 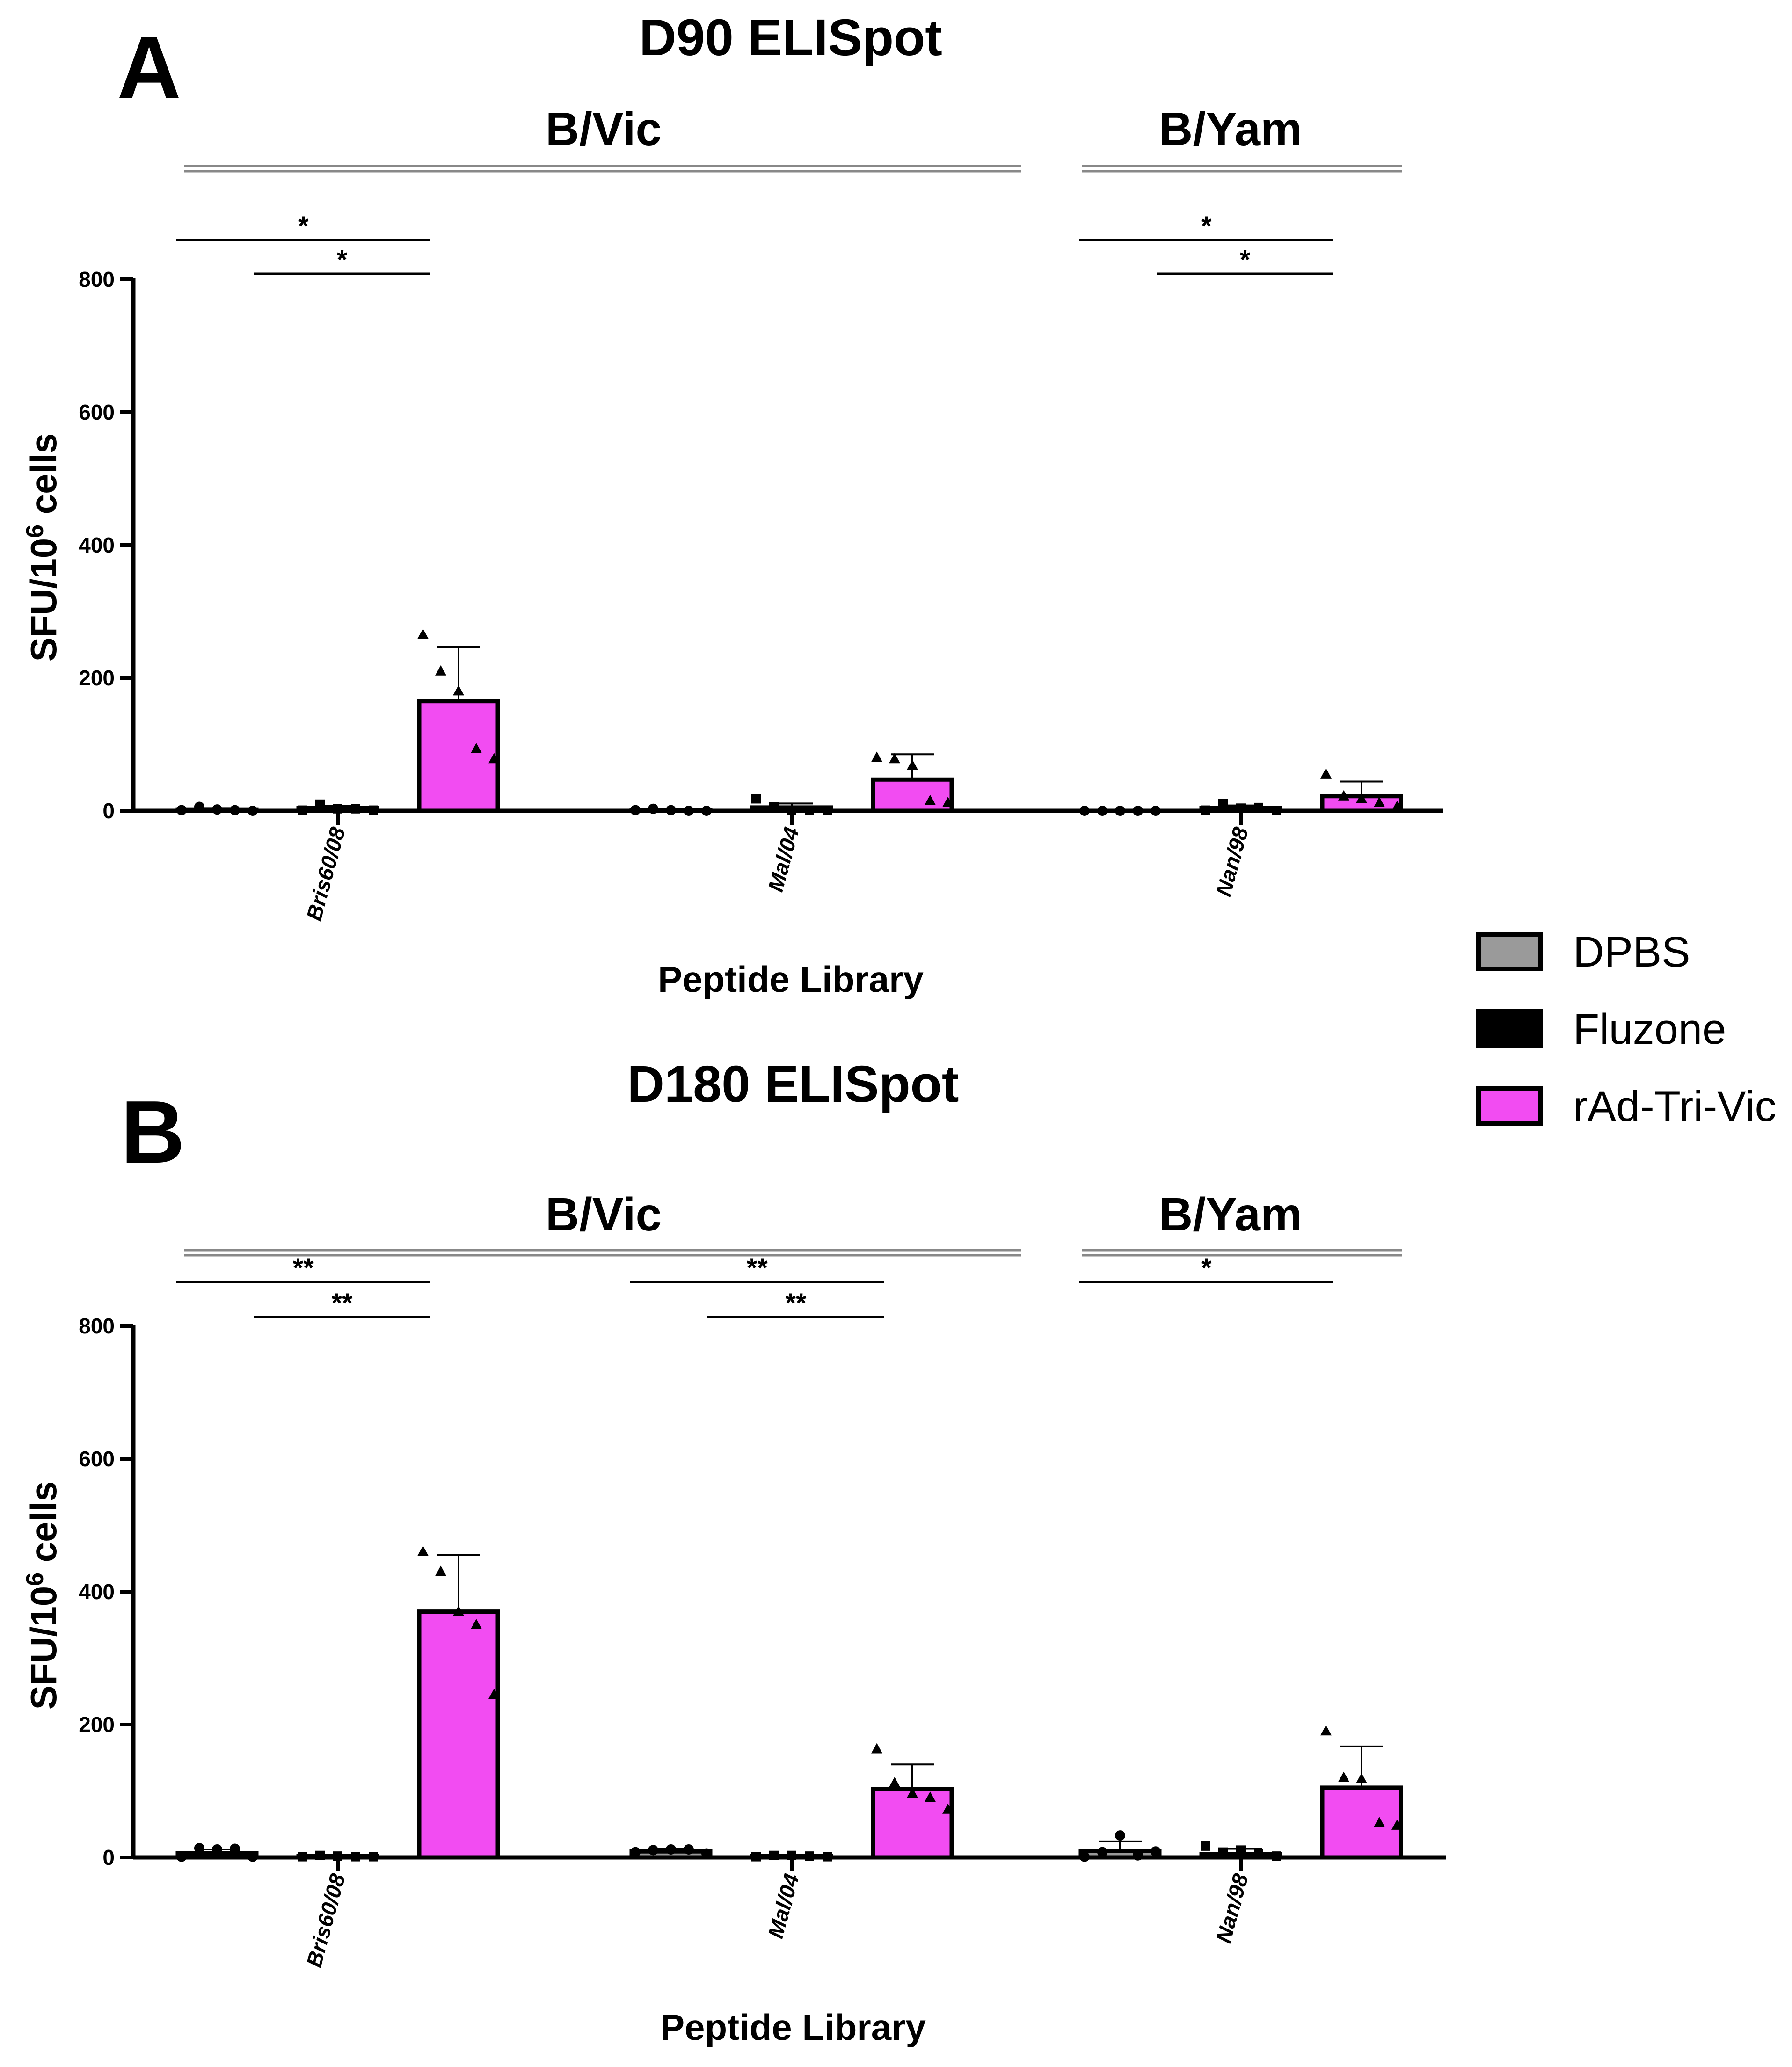 I want to click on group-label-bvic-a: B/Vic, so click(x=604, y=129).